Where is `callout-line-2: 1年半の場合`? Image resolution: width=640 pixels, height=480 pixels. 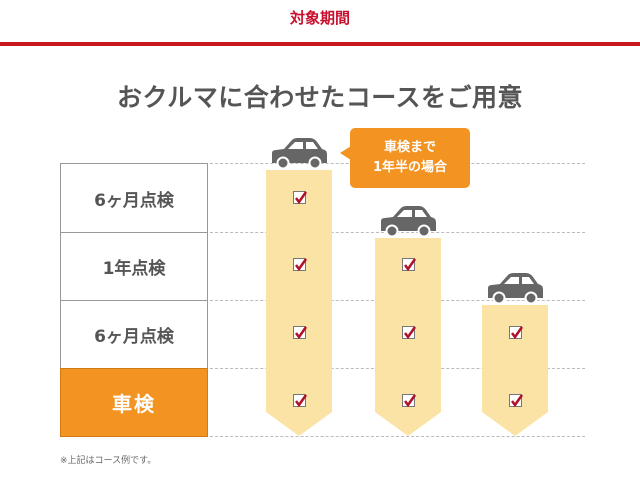 callout-line-2: 1年半の場合 is located at coordinates (410, 167).